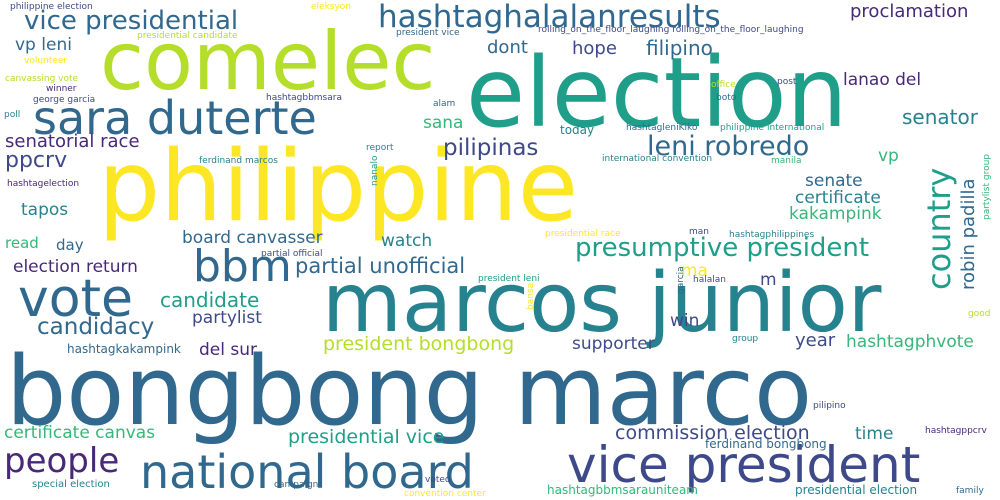  What do you see at coordinates (979, 314) in the screenshot?
I see `word: good` at bounding box center [979, 314].